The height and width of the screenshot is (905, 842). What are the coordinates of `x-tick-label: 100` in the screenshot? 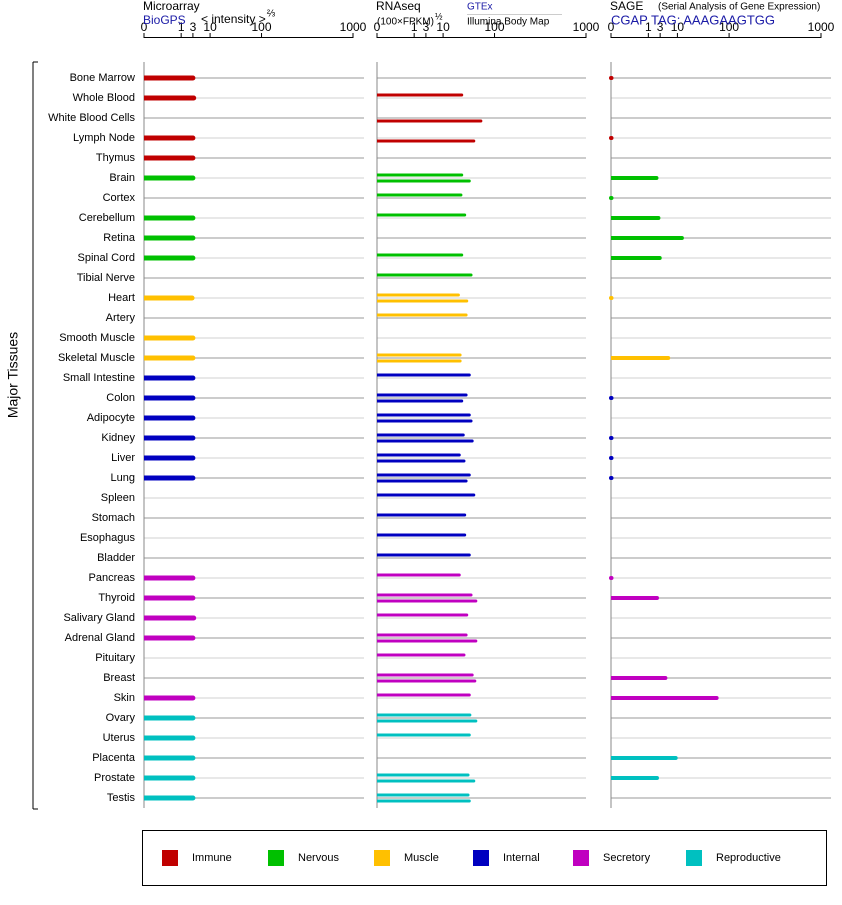 It's located at (262, 27).